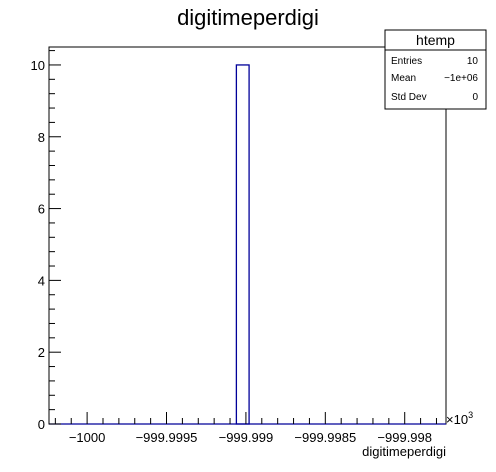  Describe the element at coordinates (475, 97) in the screenshot. I see `stats-stddev-value: 0` at that location.